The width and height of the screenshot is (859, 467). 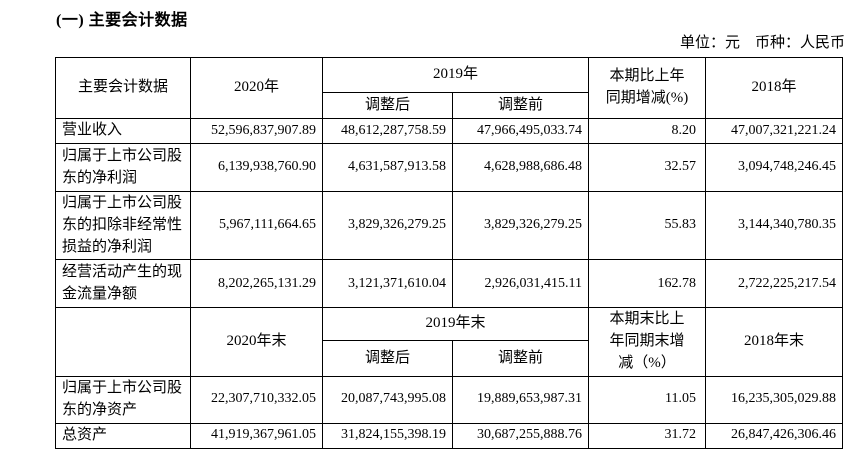 I want to click on cell-2019-after-value: 20,087,743,995.08, so click(x=387, y=399).